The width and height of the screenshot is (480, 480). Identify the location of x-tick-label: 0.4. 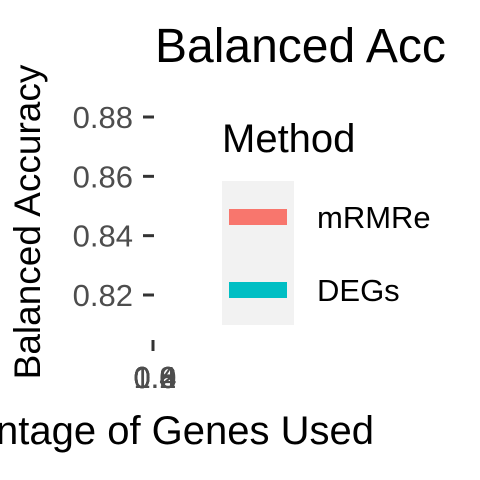
(154, 377).